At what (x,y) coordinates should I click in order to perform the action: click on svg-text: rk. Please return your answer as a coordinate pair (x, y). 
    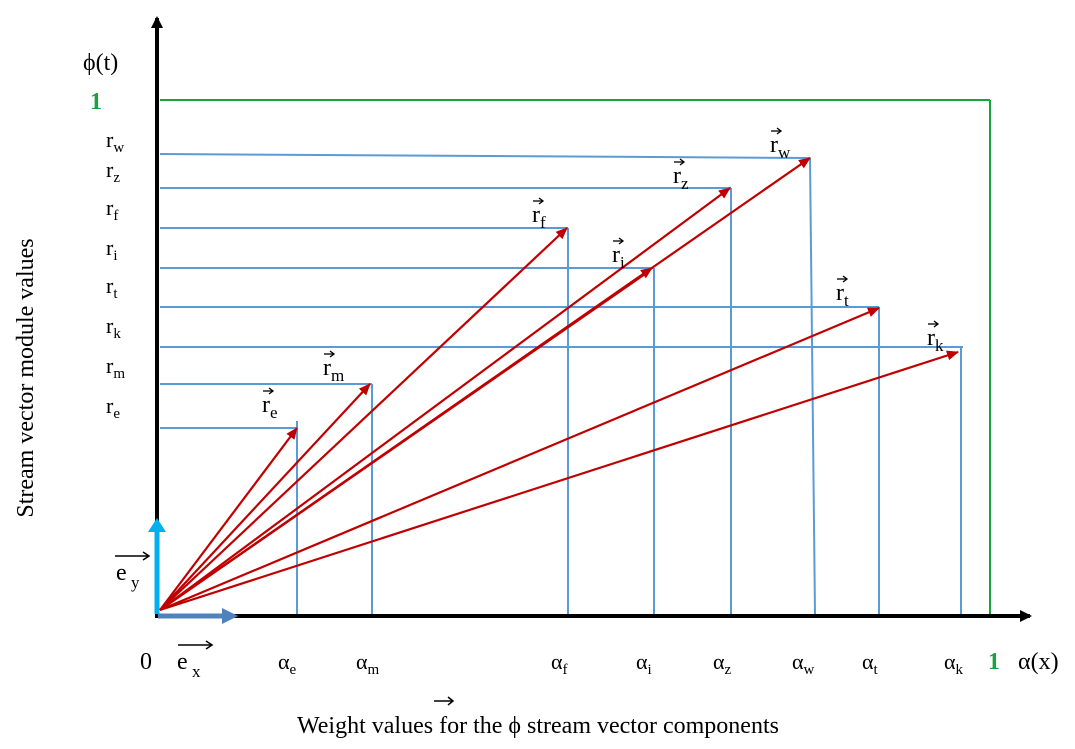
    Looking at the image, I should click on (935, 340).